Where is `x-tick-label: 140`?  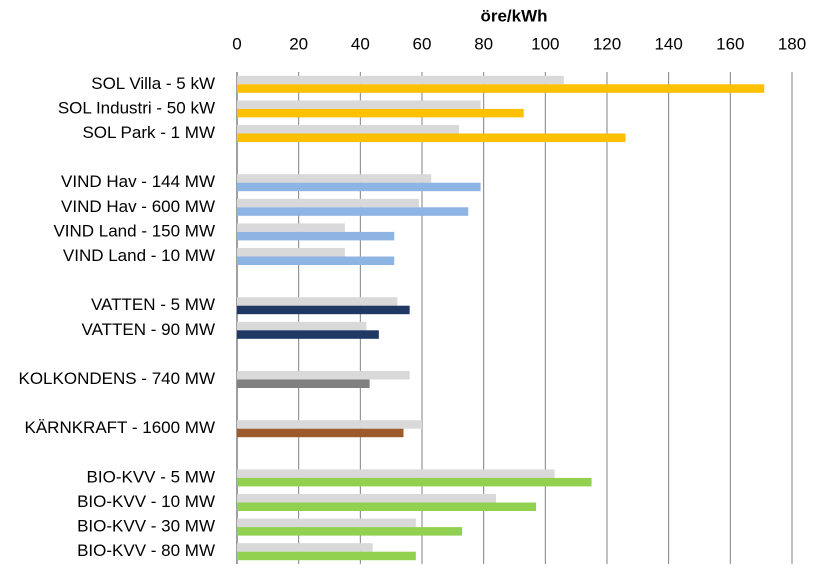
x-tick-label: 140 is located at coordinates (668, 43).